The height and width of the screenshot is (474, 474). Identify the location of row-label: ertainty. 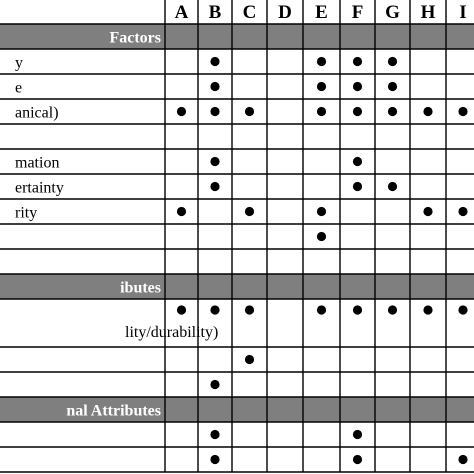
(39, 188).